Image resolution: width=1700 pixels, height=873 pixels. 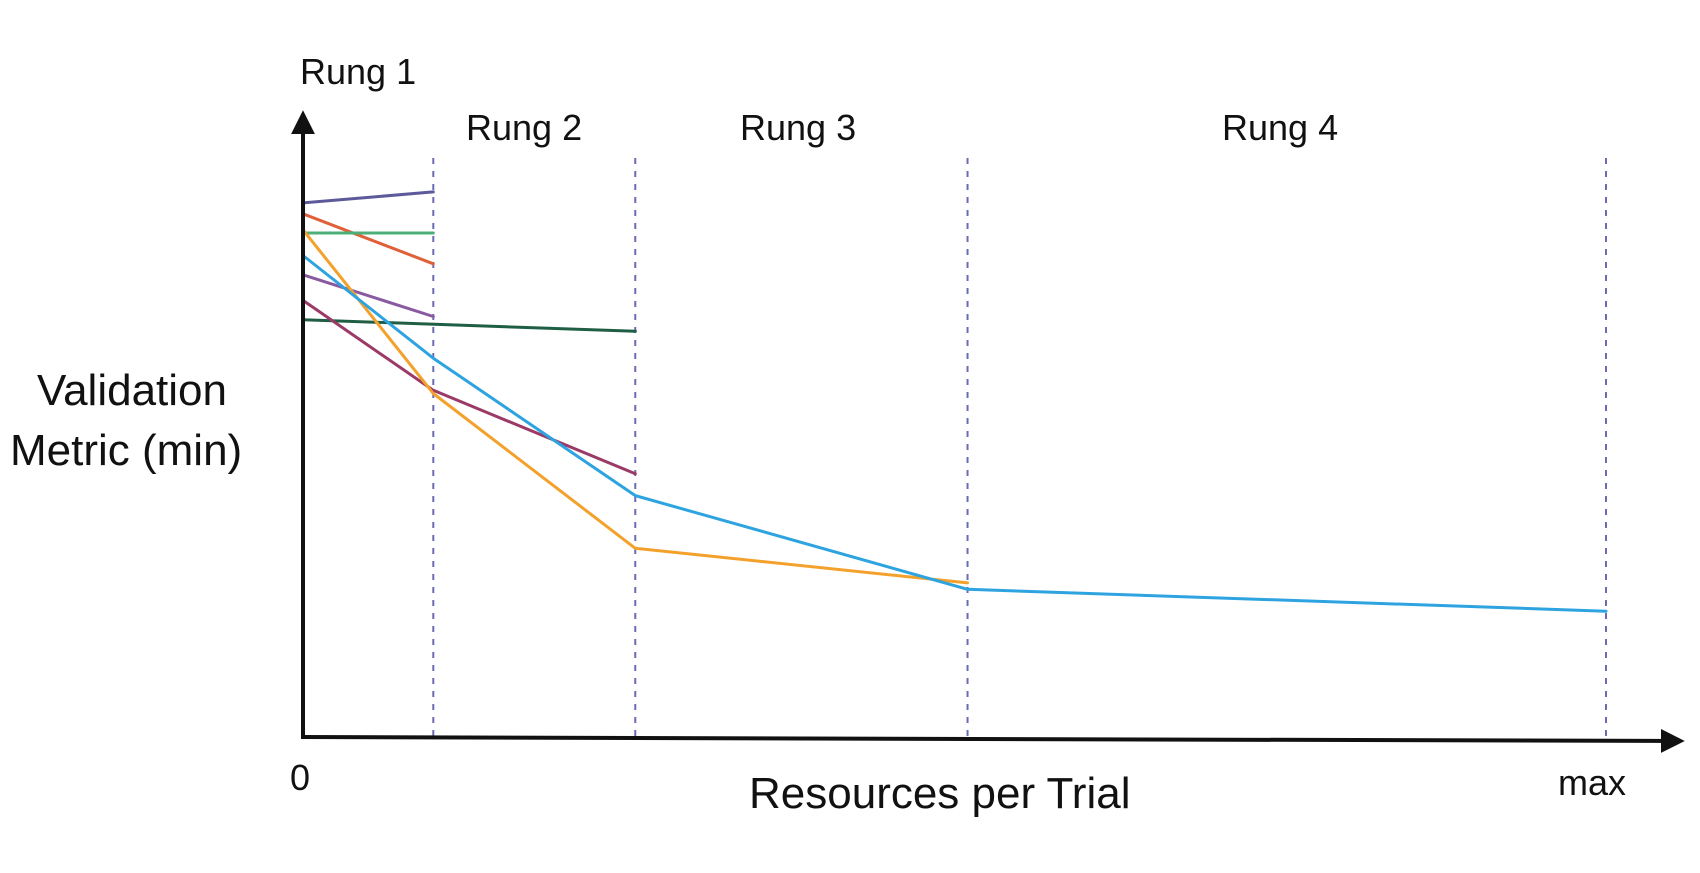 I want to click on y-axis-label-line-2: Metric (min), so click(x=126, y=450).